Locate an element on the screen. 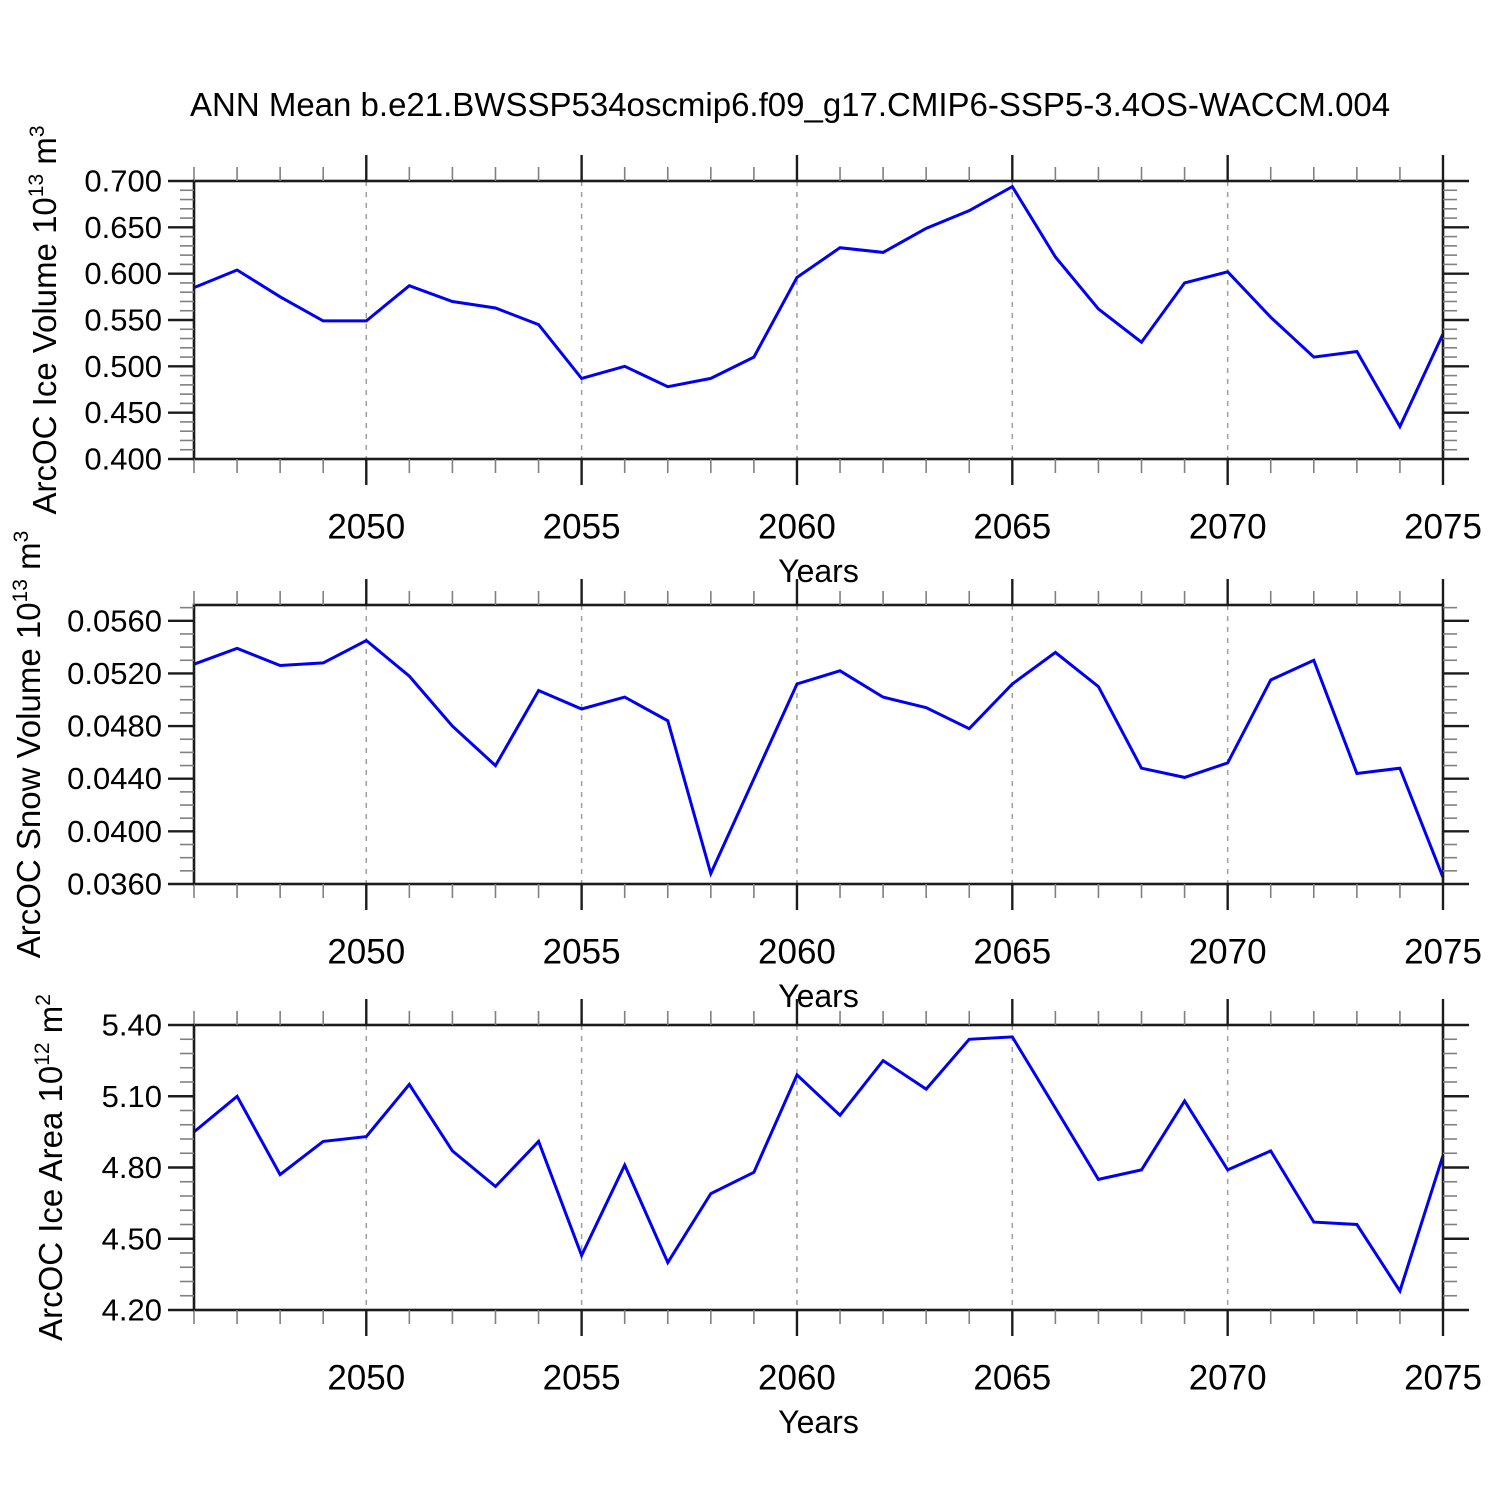 Image resolution: width=1500 pixels, height=1505 pixels. y-axis-title: ArcOC Ice Volume 1013 m3 is located at coordinates (44, 319).